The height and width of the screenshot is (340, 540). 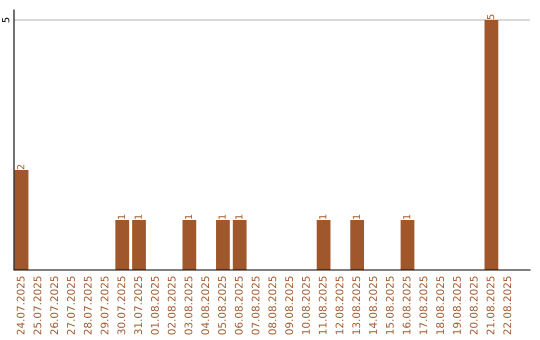 I want to click on x-tick-label: 06.08.2025, so click(x=238, y=305).